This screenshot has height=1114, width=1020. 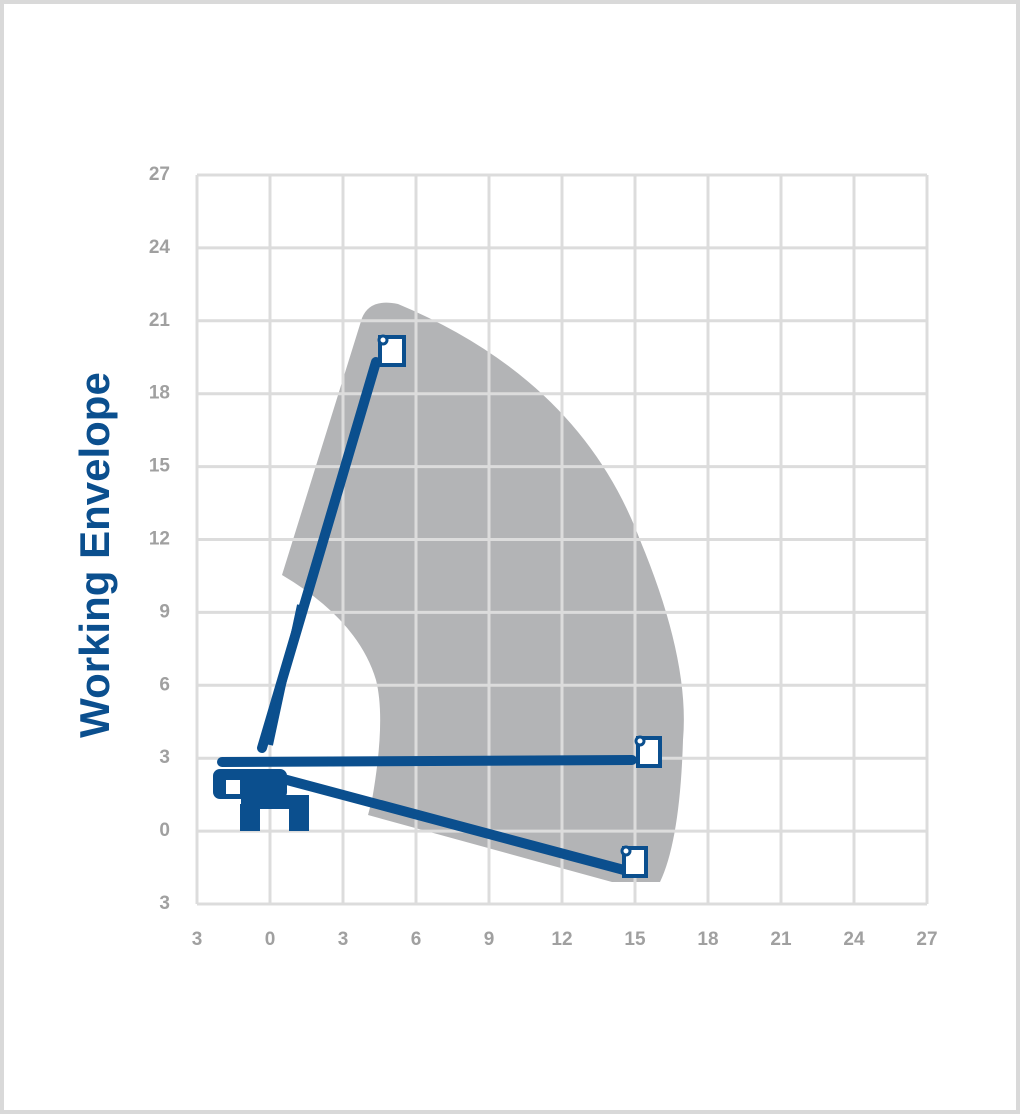 I want to click on chart-title: Working Envelope, so click(x=94, y=555).